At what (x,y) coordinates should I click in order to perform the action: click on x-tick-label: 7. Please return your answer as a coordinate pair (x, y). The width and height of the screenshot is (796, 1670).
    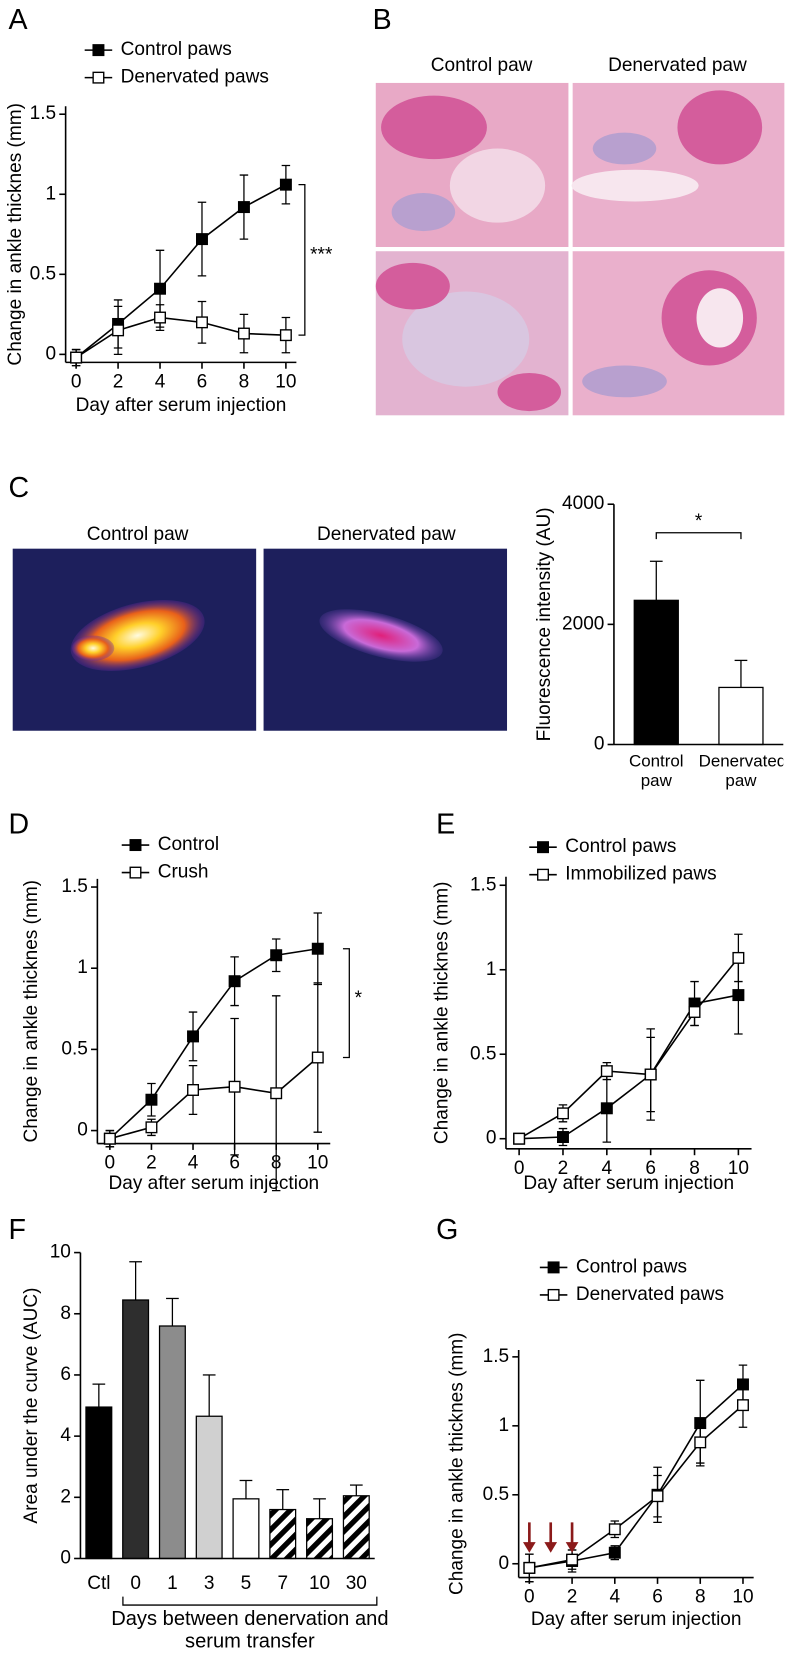
    Looking at the image, I should click on (282, 1583).